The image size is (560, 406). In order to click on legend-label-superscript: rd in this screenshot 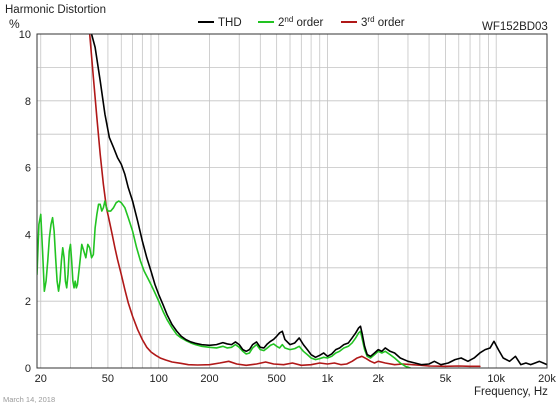, I will do `click(370, 19)`.